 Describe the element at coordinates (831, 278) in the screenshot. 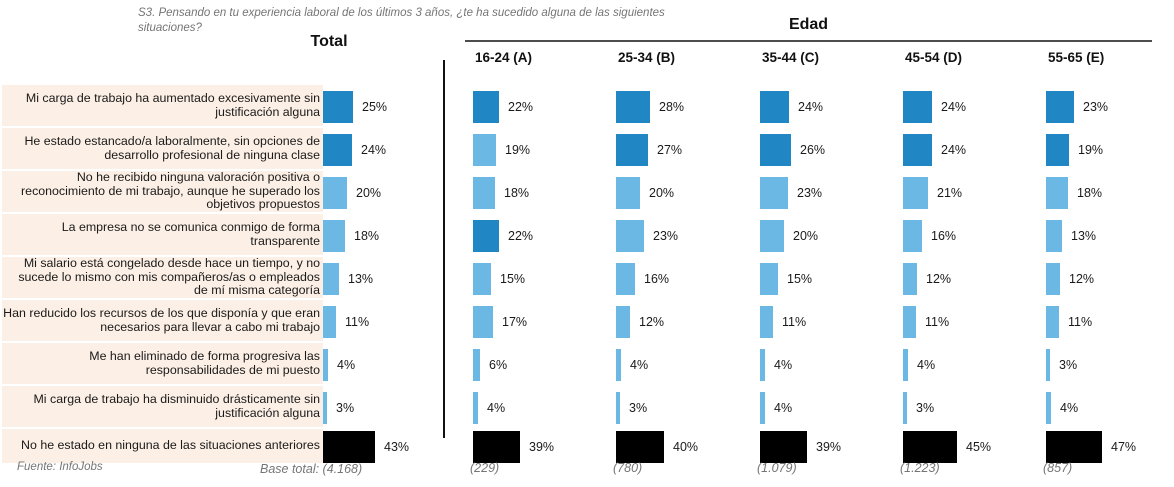

I see `value-cell: 15%` at that location.